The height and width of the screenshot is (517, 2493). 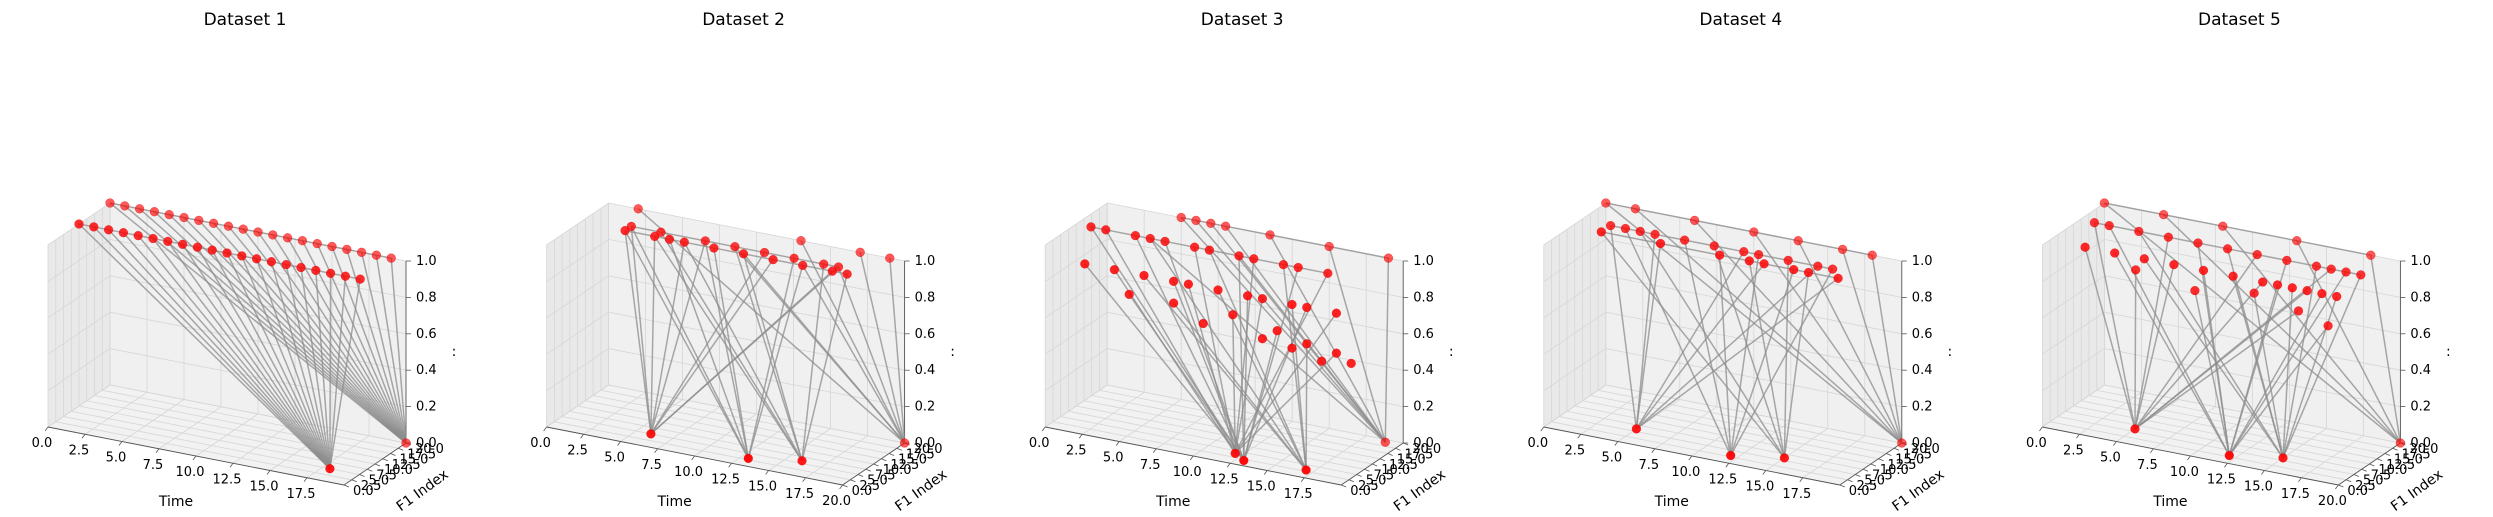 I want to click on y-tick-label: 10.0, so click(x=1395, y=470).